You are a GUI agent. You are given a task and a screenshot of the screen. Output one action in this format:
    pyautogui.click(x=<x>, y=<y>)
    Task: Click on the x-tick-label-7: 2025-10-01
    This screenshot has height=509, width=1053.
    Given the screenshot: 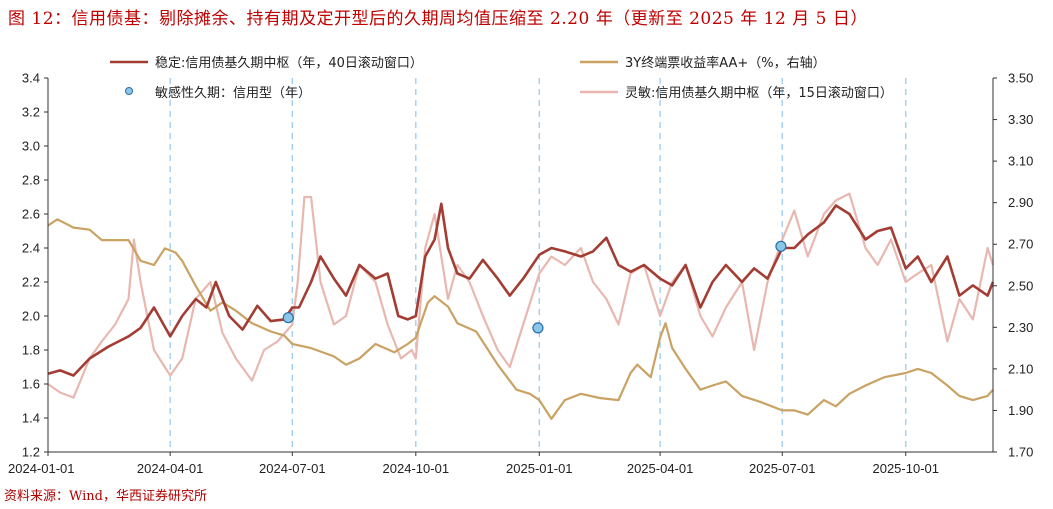 What is the action you would take?
    pyautogui.click(x=905, y=468)
    